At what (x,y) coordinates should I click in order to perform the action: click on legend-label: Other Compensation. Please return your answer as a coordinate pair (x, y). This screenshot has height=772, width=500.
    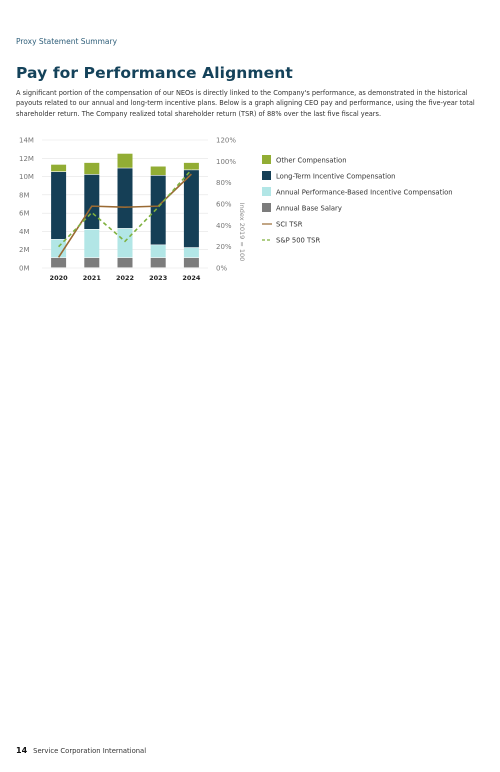
    Looking at the image, I should click on (311, 161).